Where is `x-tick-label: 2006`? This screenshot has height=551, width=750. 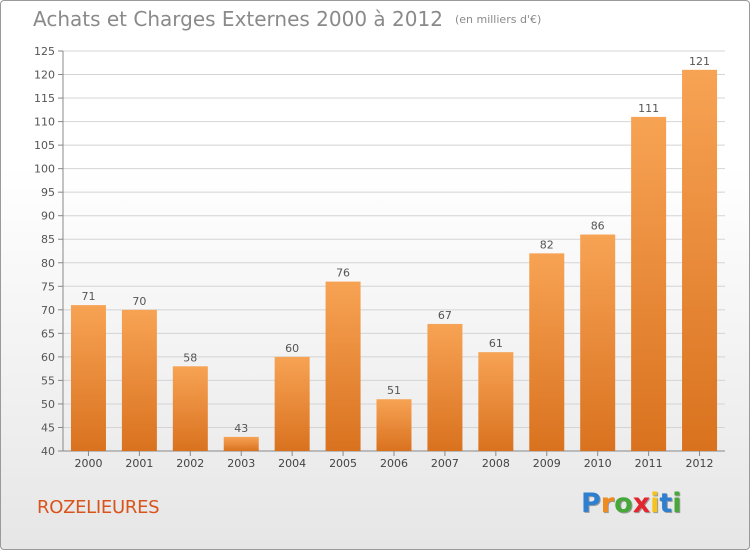
x-tick-label: 2006 is located at coordinates (394, 463).